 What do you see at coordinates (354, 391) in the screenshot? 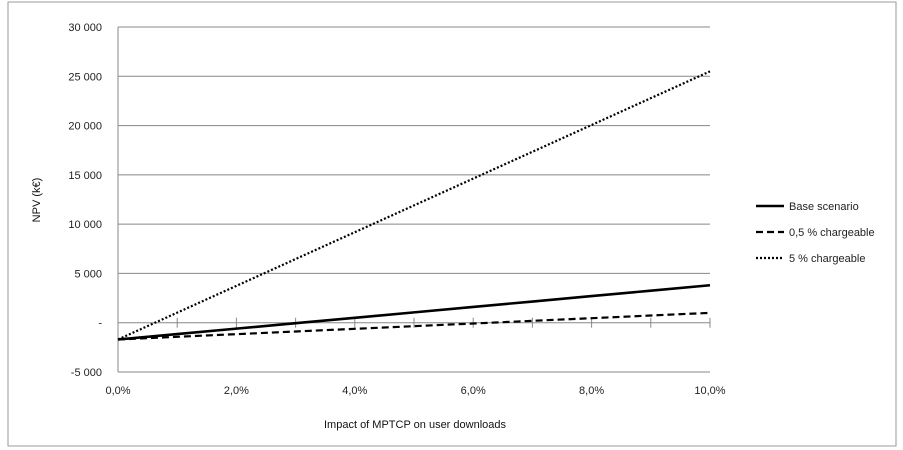
I see `x-tick-label: 4,0%` at bounding box center [354, 391].